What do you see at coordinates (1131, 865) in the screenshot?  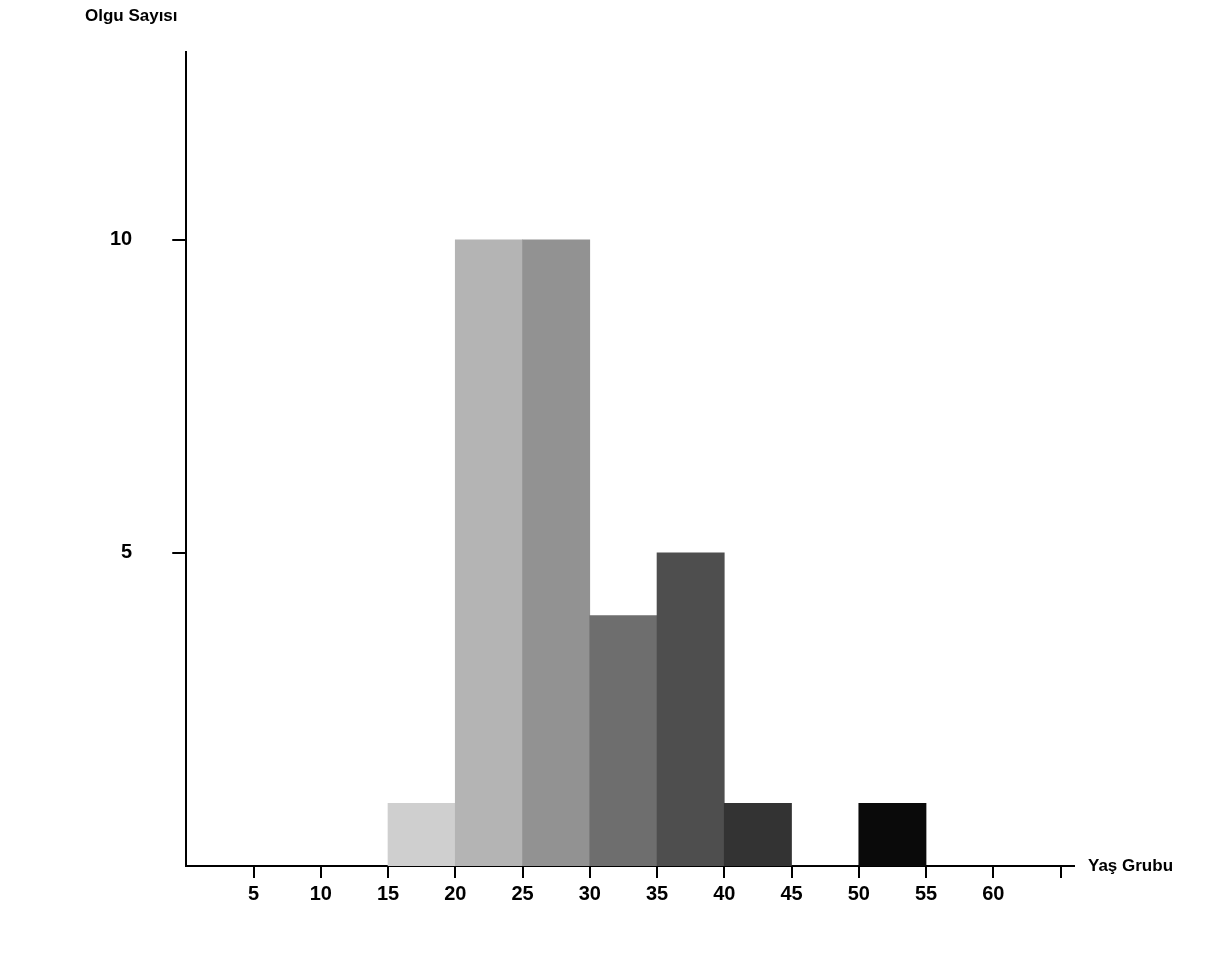 I see `x-axis-title: Yaş Grubu` at bounding box center [1131, 865].